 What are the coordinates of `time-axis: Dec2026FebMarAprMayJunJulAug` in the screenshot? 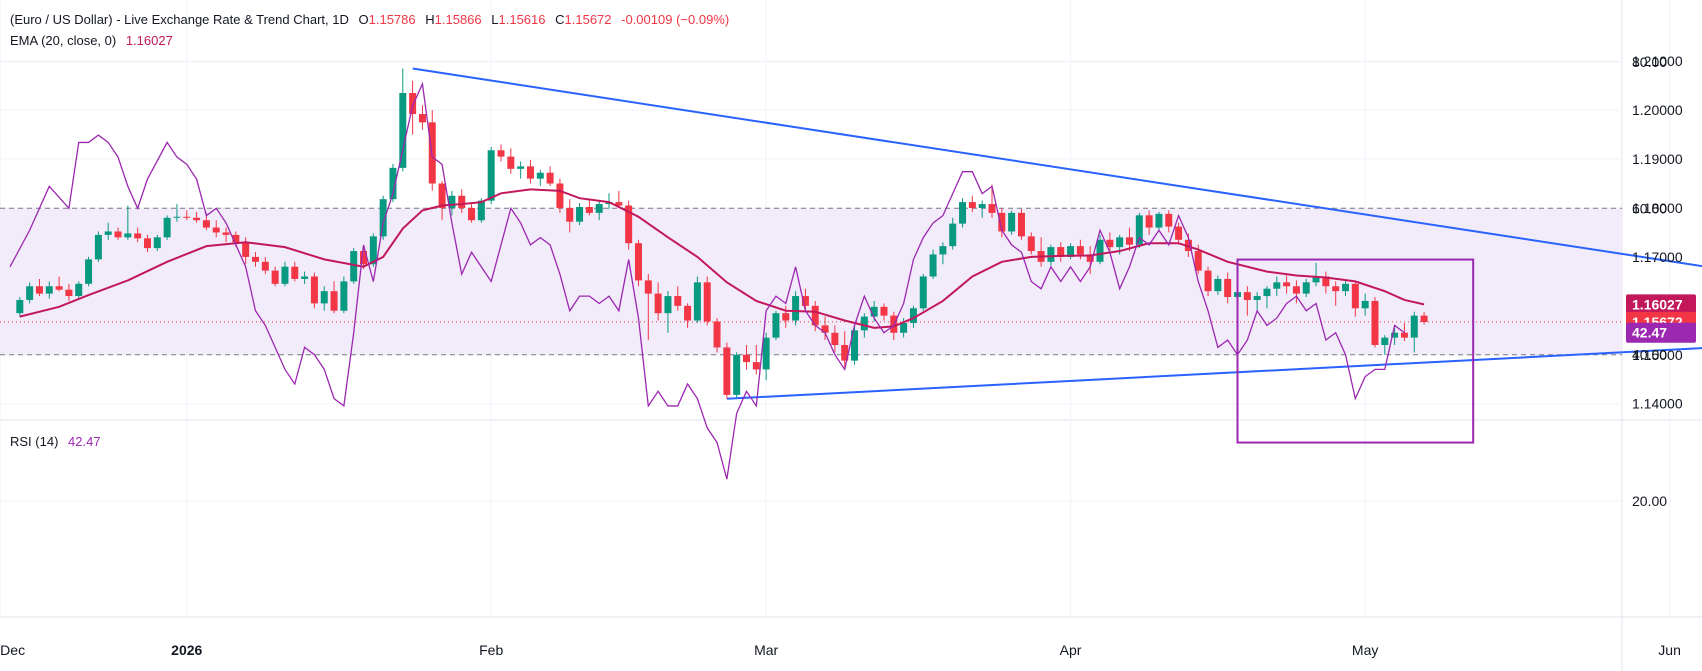 It's located at (851, 650).